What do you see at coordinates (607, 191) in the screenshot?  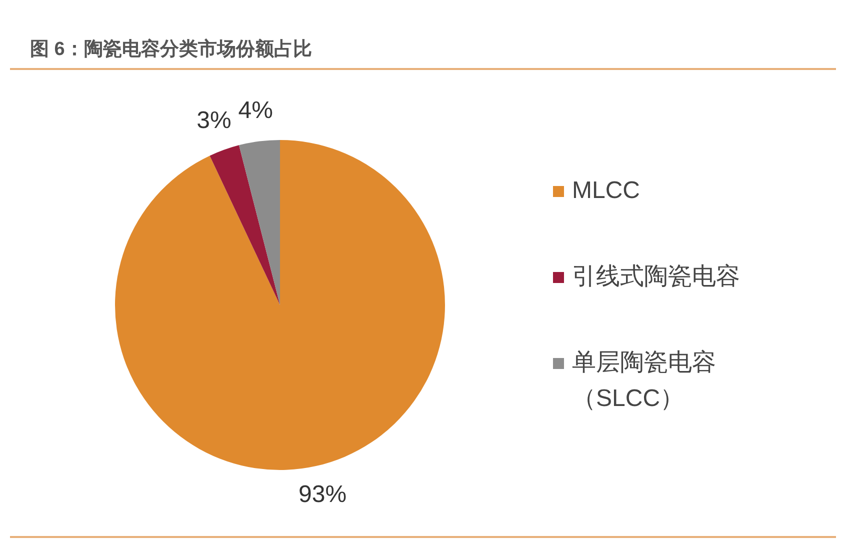 I see `legend-label: MLCC` at bounding box center [607, 191].